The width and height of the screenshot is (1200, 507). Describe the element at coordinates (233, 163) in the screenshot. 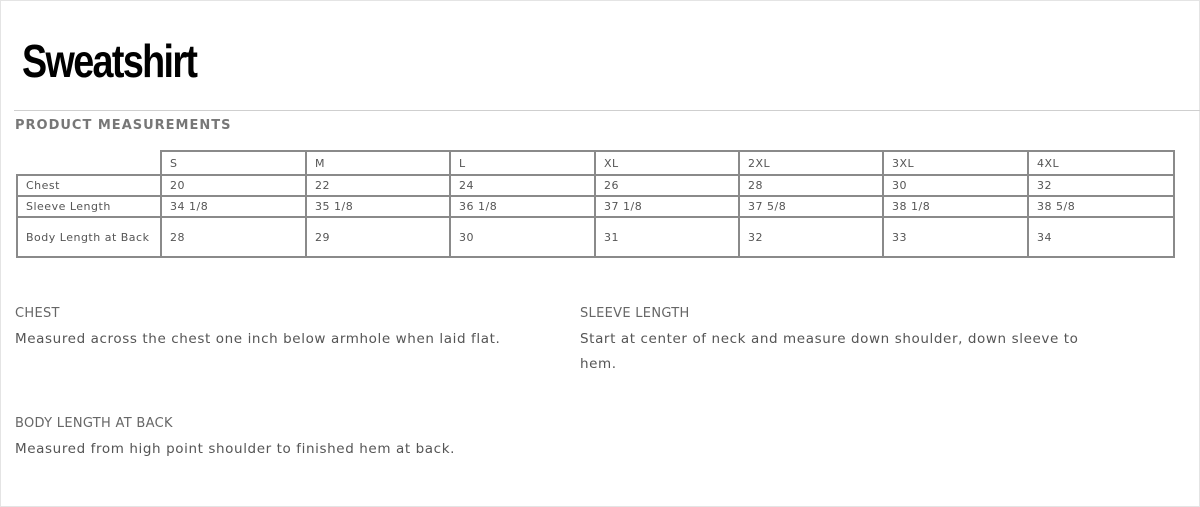

I see `size-header: S` at that location.